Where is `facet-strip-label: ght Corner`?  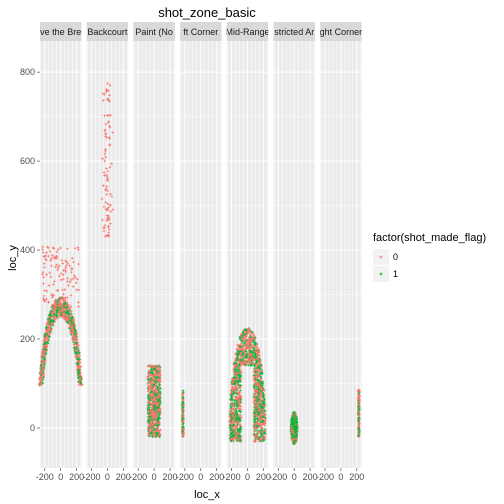
facet-strip-label: ght Corner is located at coordinates (341, 32).